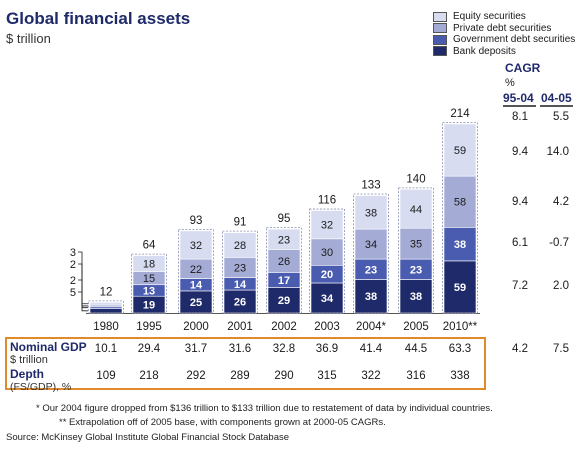 This screenshot has width=588, height=449. What do you see at coordinates (196, 221) in the screenshot?
I see `bar-total-label: 93` at bounding box center [196, 221].